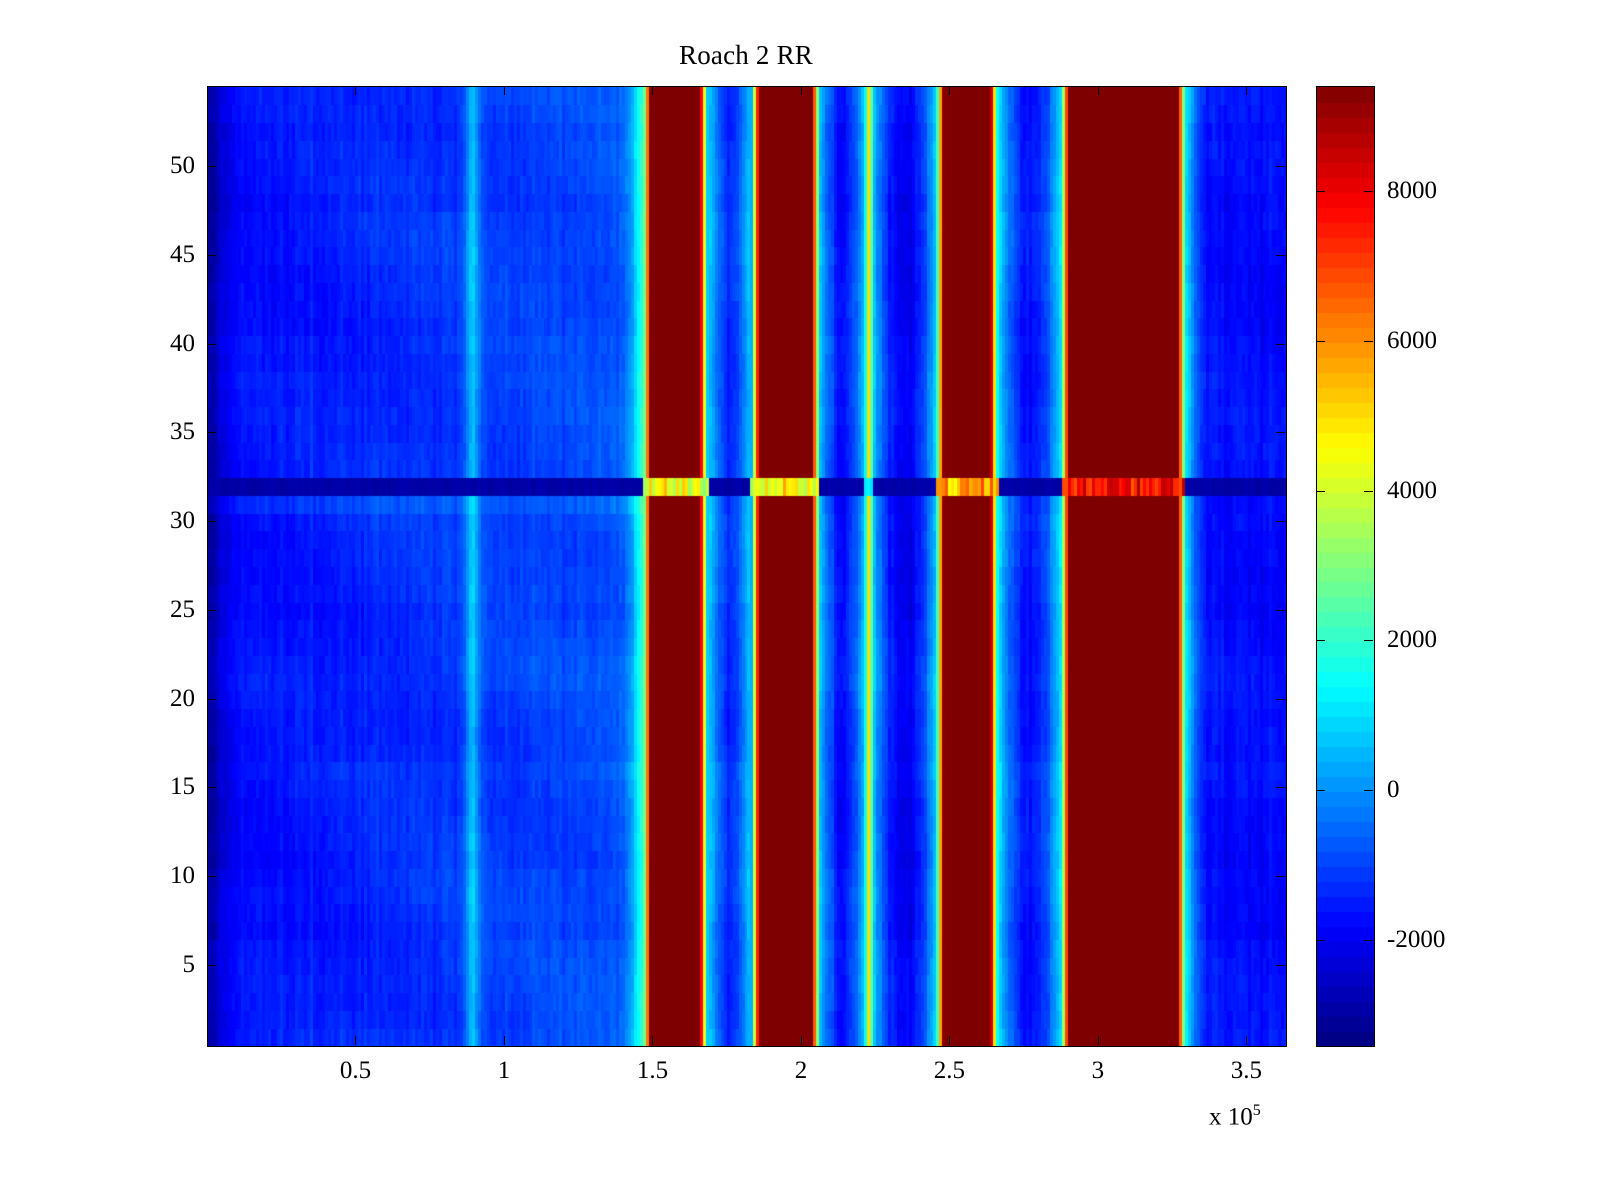  Describe the element at coordinates (355, 1070) in the screenshot. I see `x-axis-tick-label: 0.5` at that location.